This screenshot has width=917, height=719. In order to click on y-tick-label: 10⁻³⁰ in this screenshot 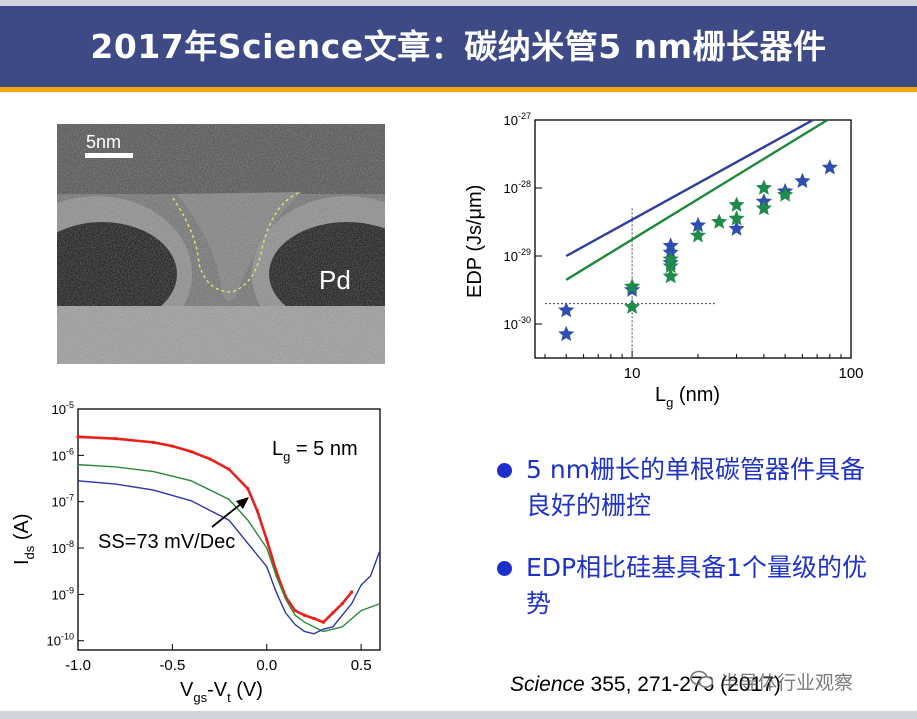, I will do `click(517, 323)`.